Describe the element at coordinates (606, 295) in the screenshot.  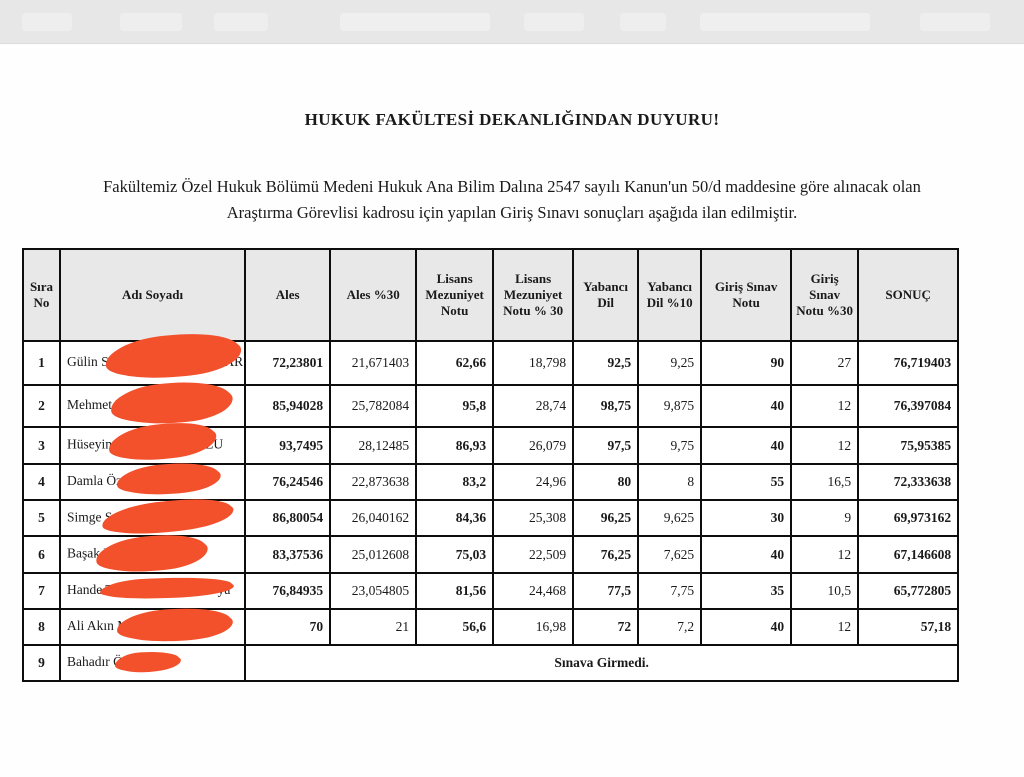
I see `column-header-yabanci-dil: Yabancı Dil` at that location.